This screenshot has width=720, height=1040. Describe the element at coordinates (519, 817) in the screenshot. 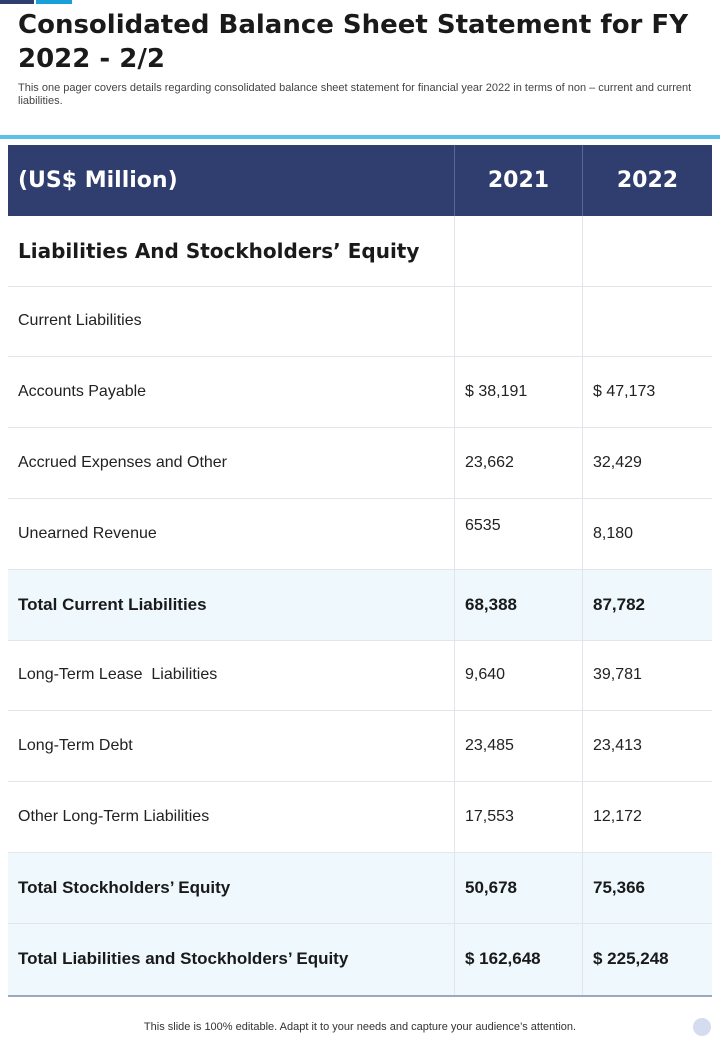

I see `value-2021: 17,553` at that location.